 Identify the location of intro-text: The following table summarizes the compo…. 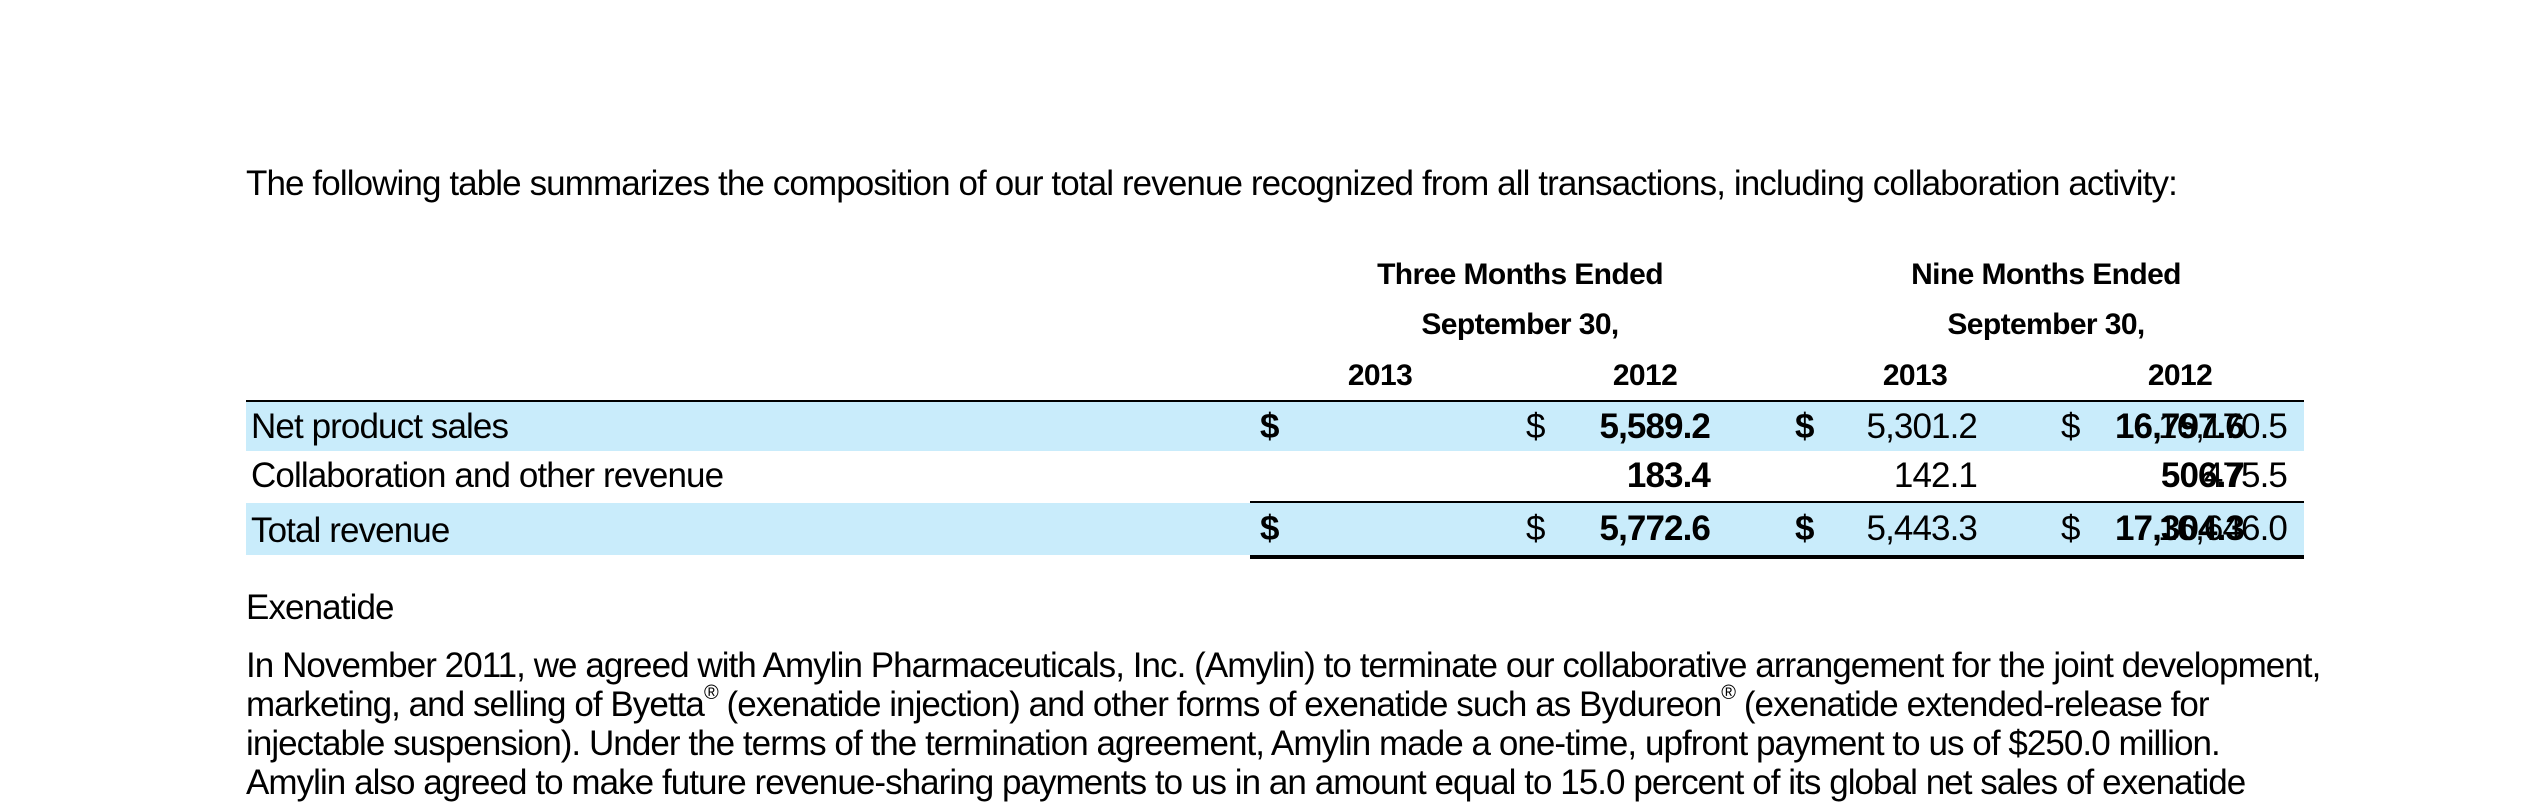
(1212, 183).